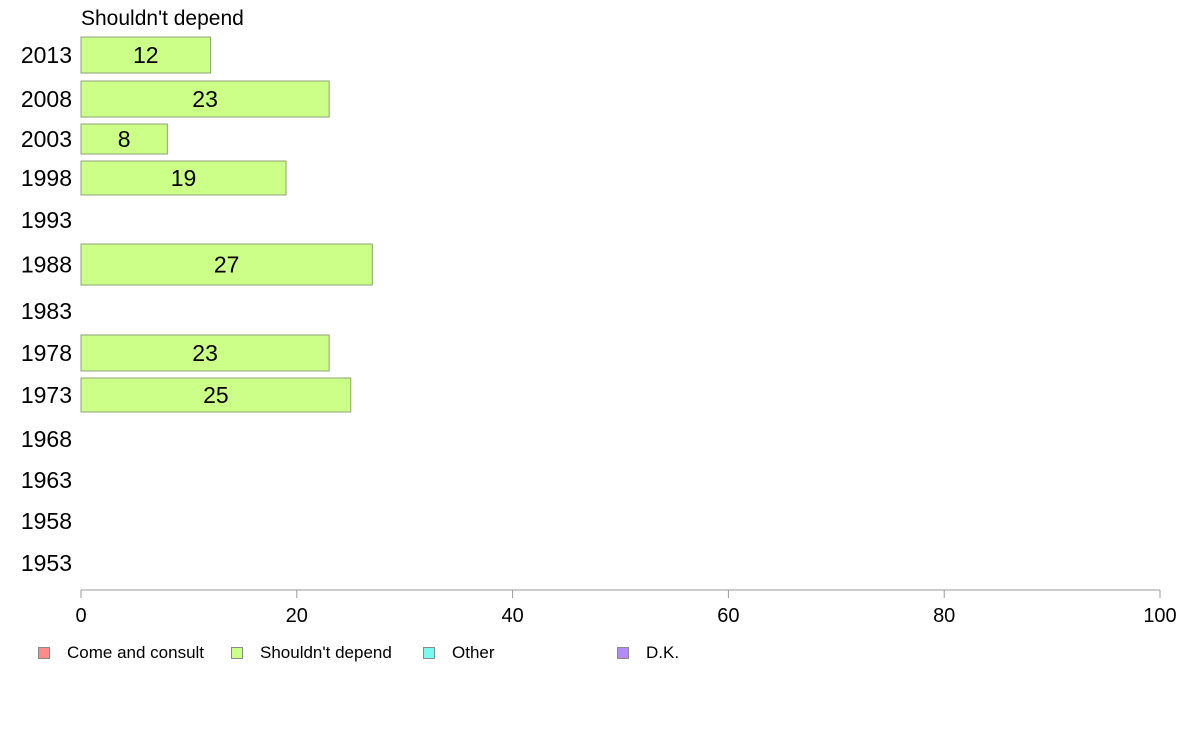 The image size is (1188, 736). What do you see at coordinates (46, 220) in the screenshot?
I see `category-label-1993: 1993` at bounding box center [46, 220].